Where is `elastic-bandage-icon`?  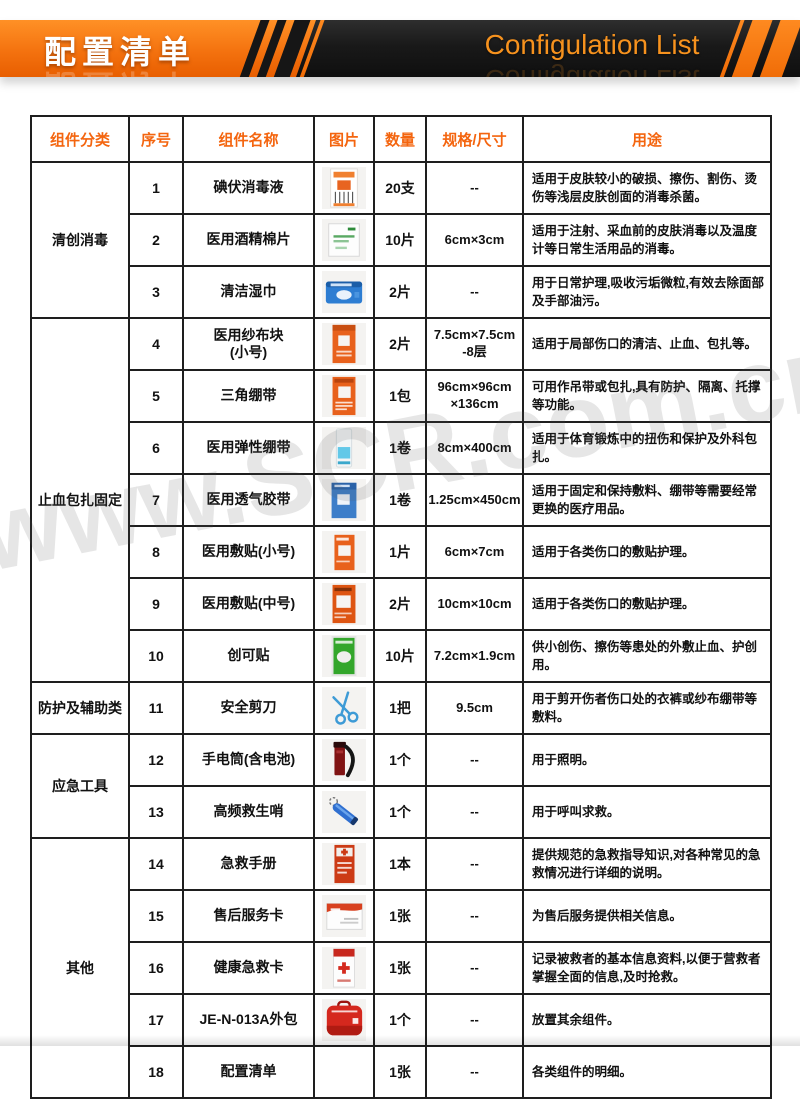
elastic-bandage-icon is located at coordinates (344, 448).